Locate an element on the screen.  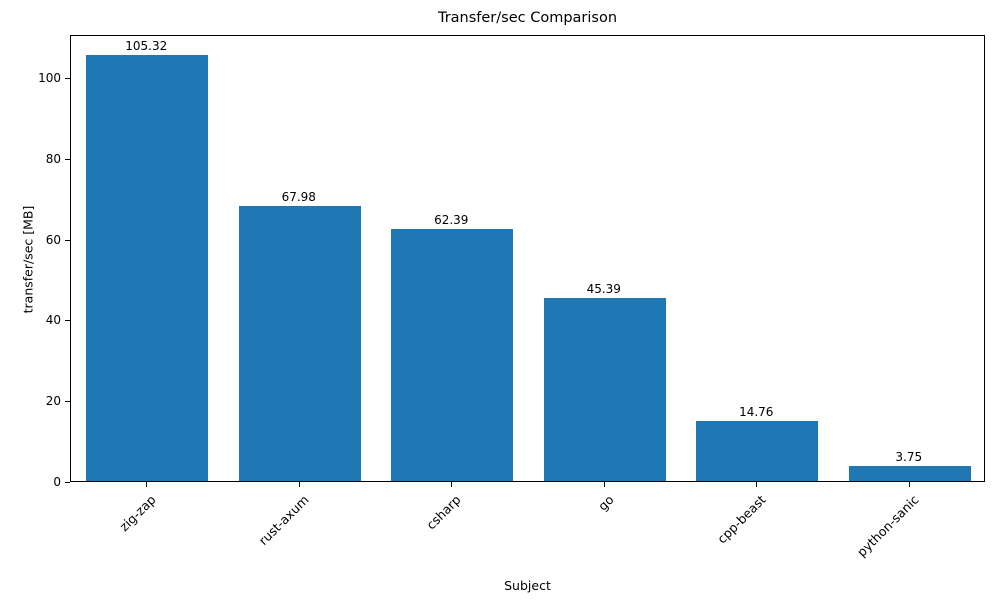
bar-value-label: 105.32 is located at coordinates (146, 46).